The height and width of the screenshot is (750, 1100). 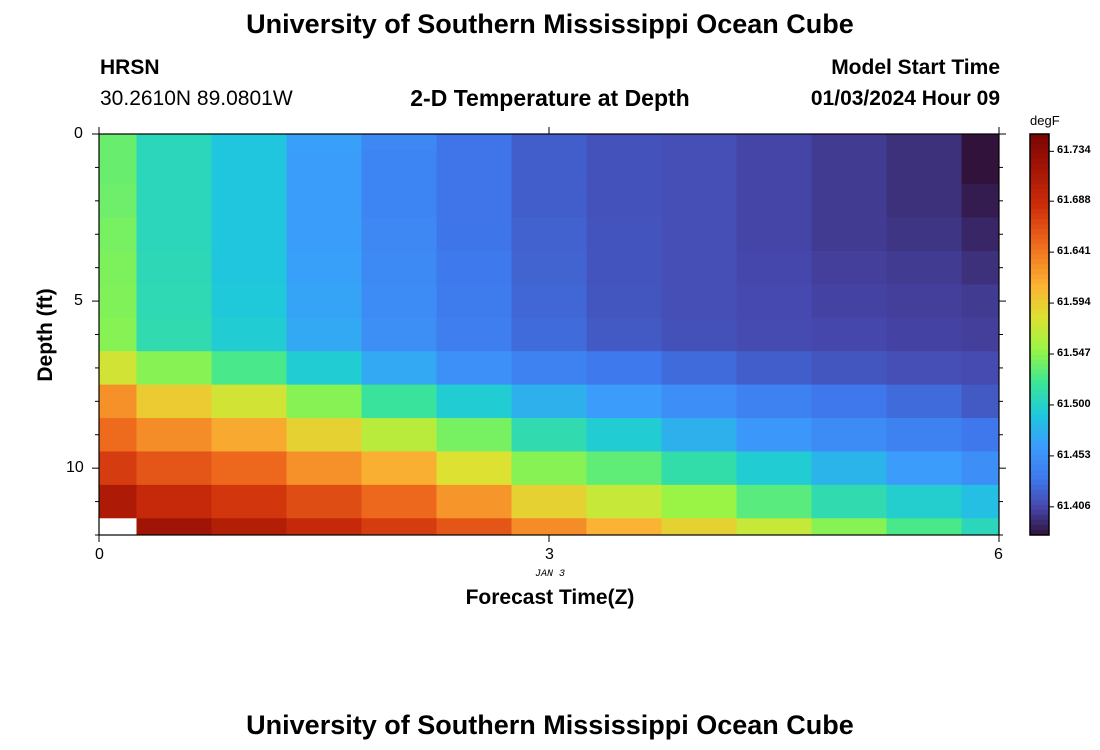 I want to click on colorbar-tick-label: 61.688, so click(x=1074, y=200).